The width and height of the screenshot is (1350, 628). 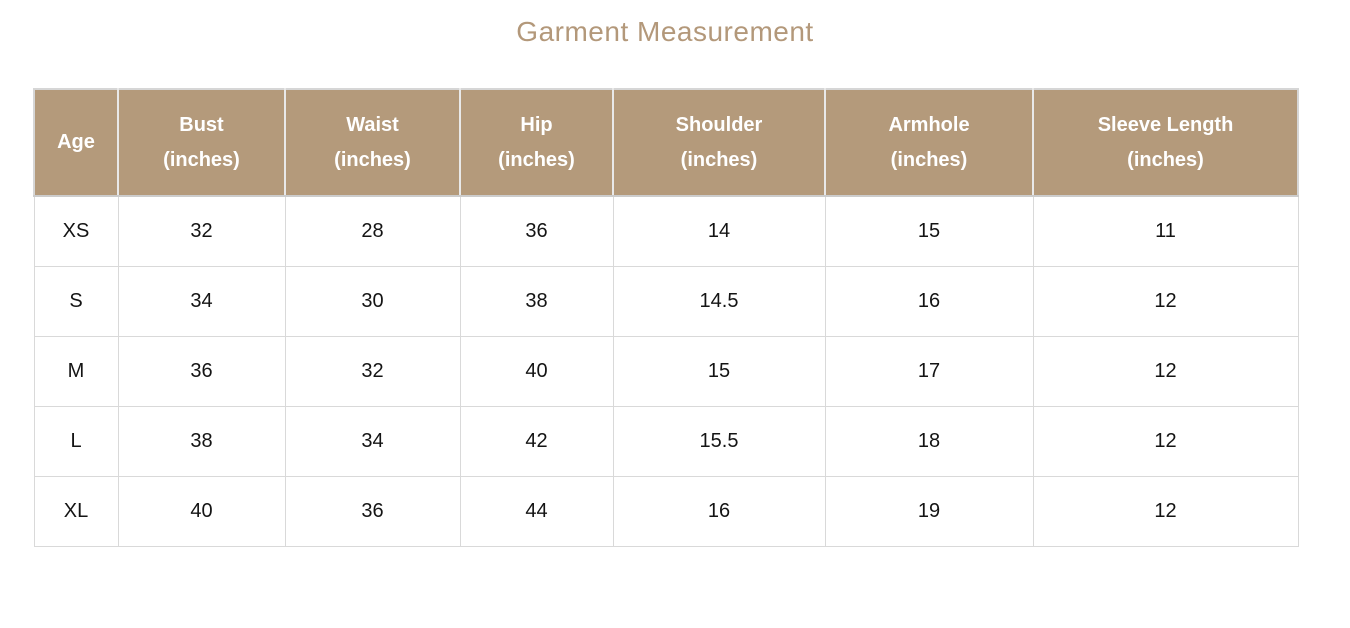 I want to click on cell-bust: 32, so click(x=201, y=231).